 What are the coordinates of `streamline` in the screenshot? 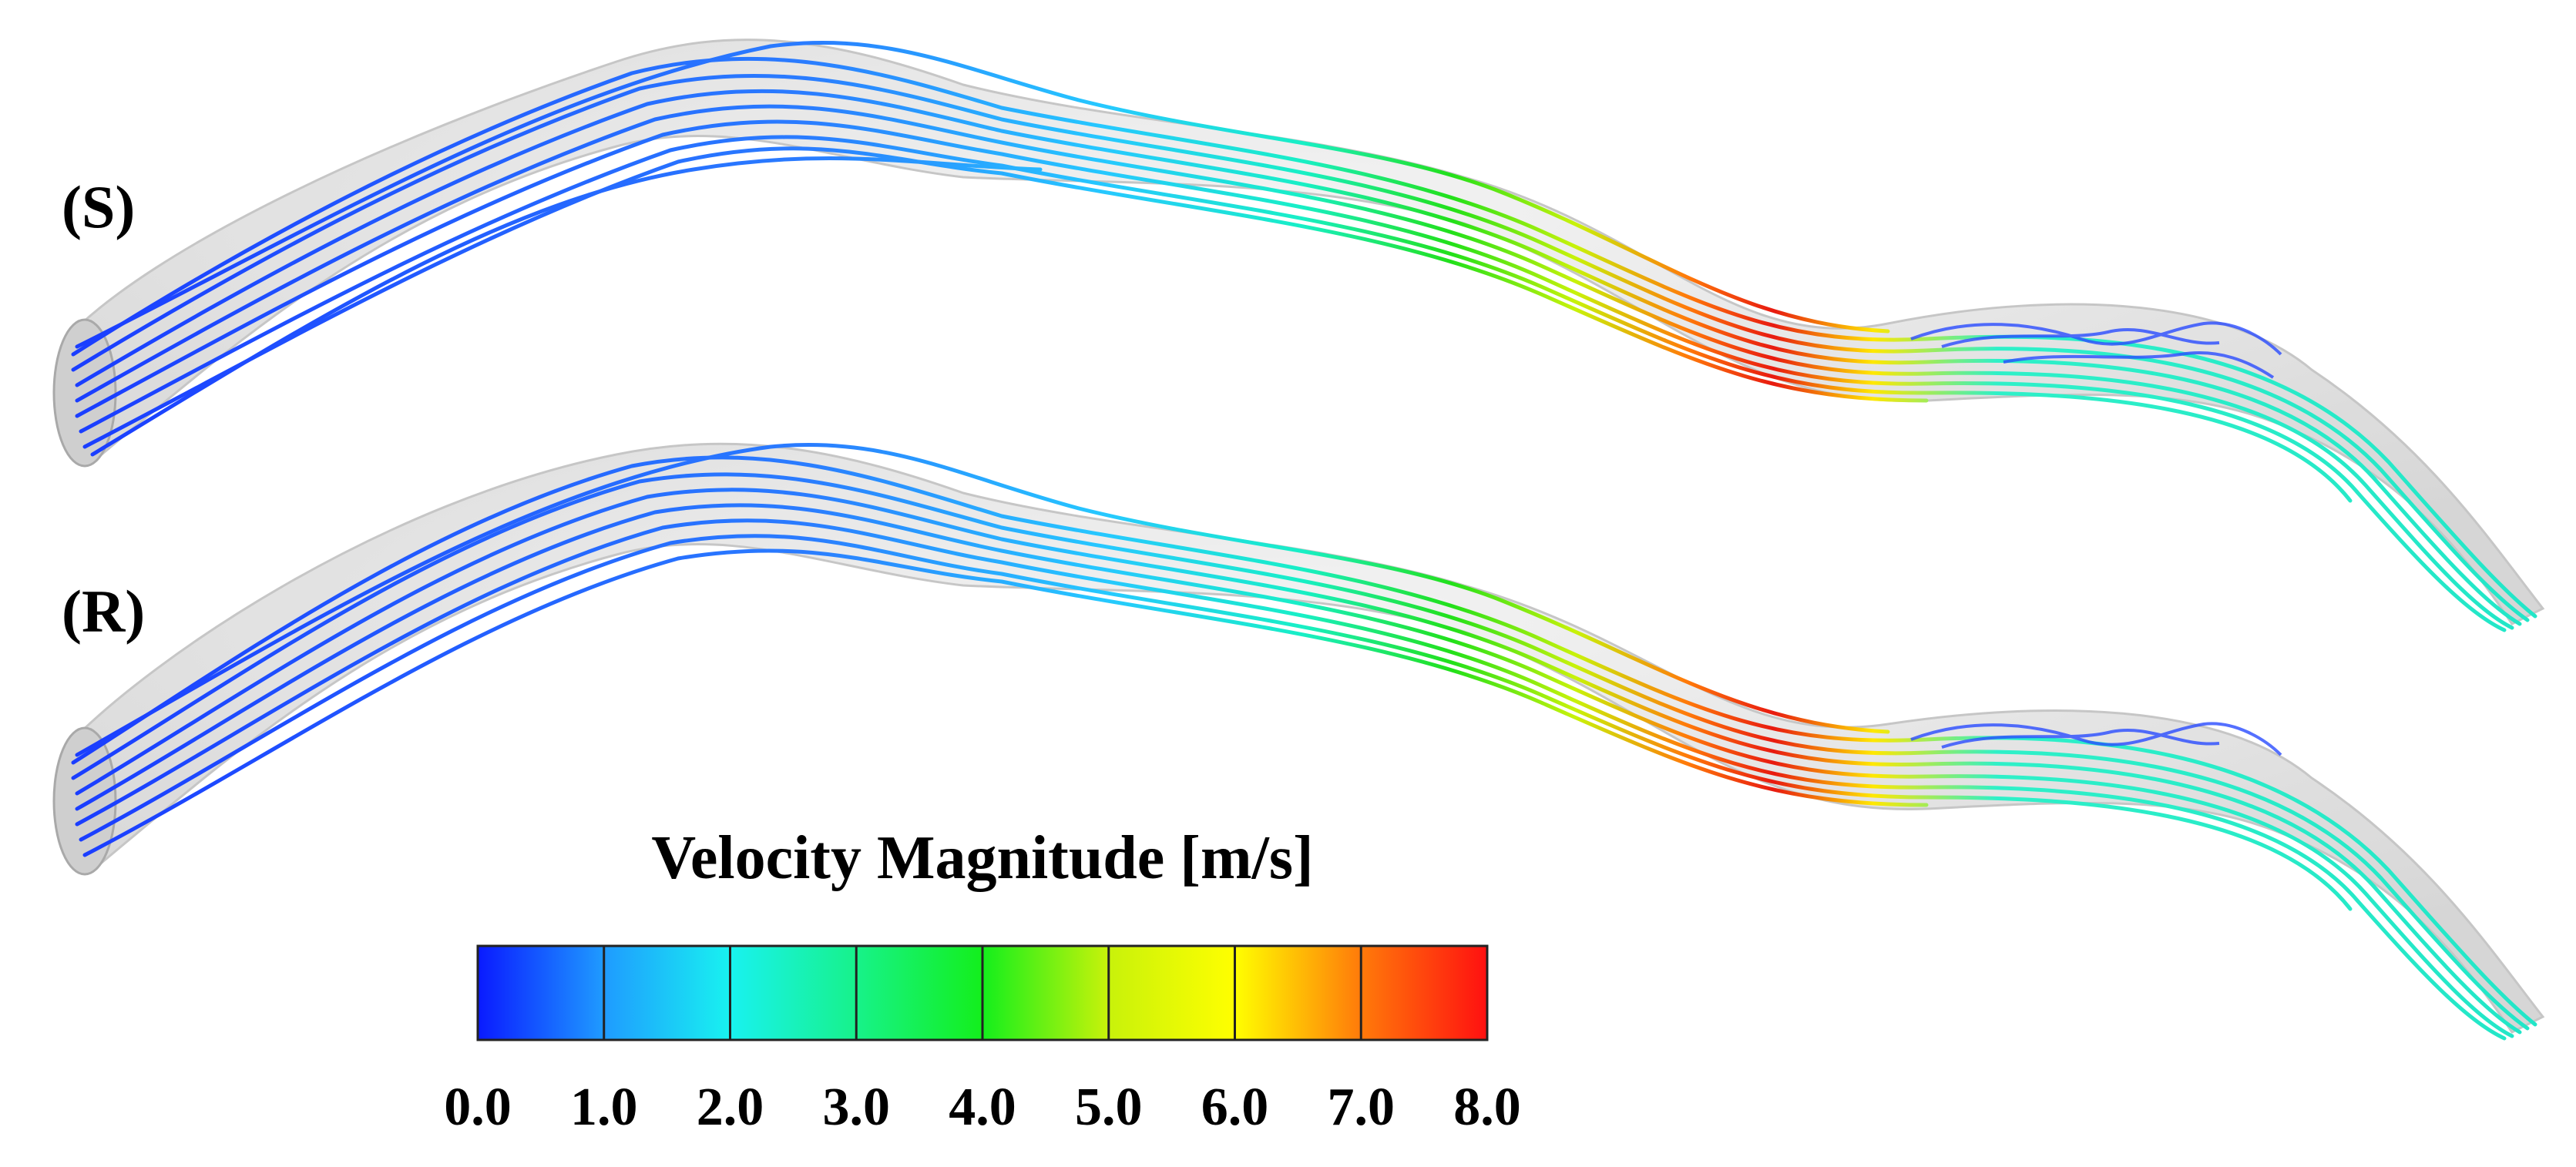 It's located at (566, 306).